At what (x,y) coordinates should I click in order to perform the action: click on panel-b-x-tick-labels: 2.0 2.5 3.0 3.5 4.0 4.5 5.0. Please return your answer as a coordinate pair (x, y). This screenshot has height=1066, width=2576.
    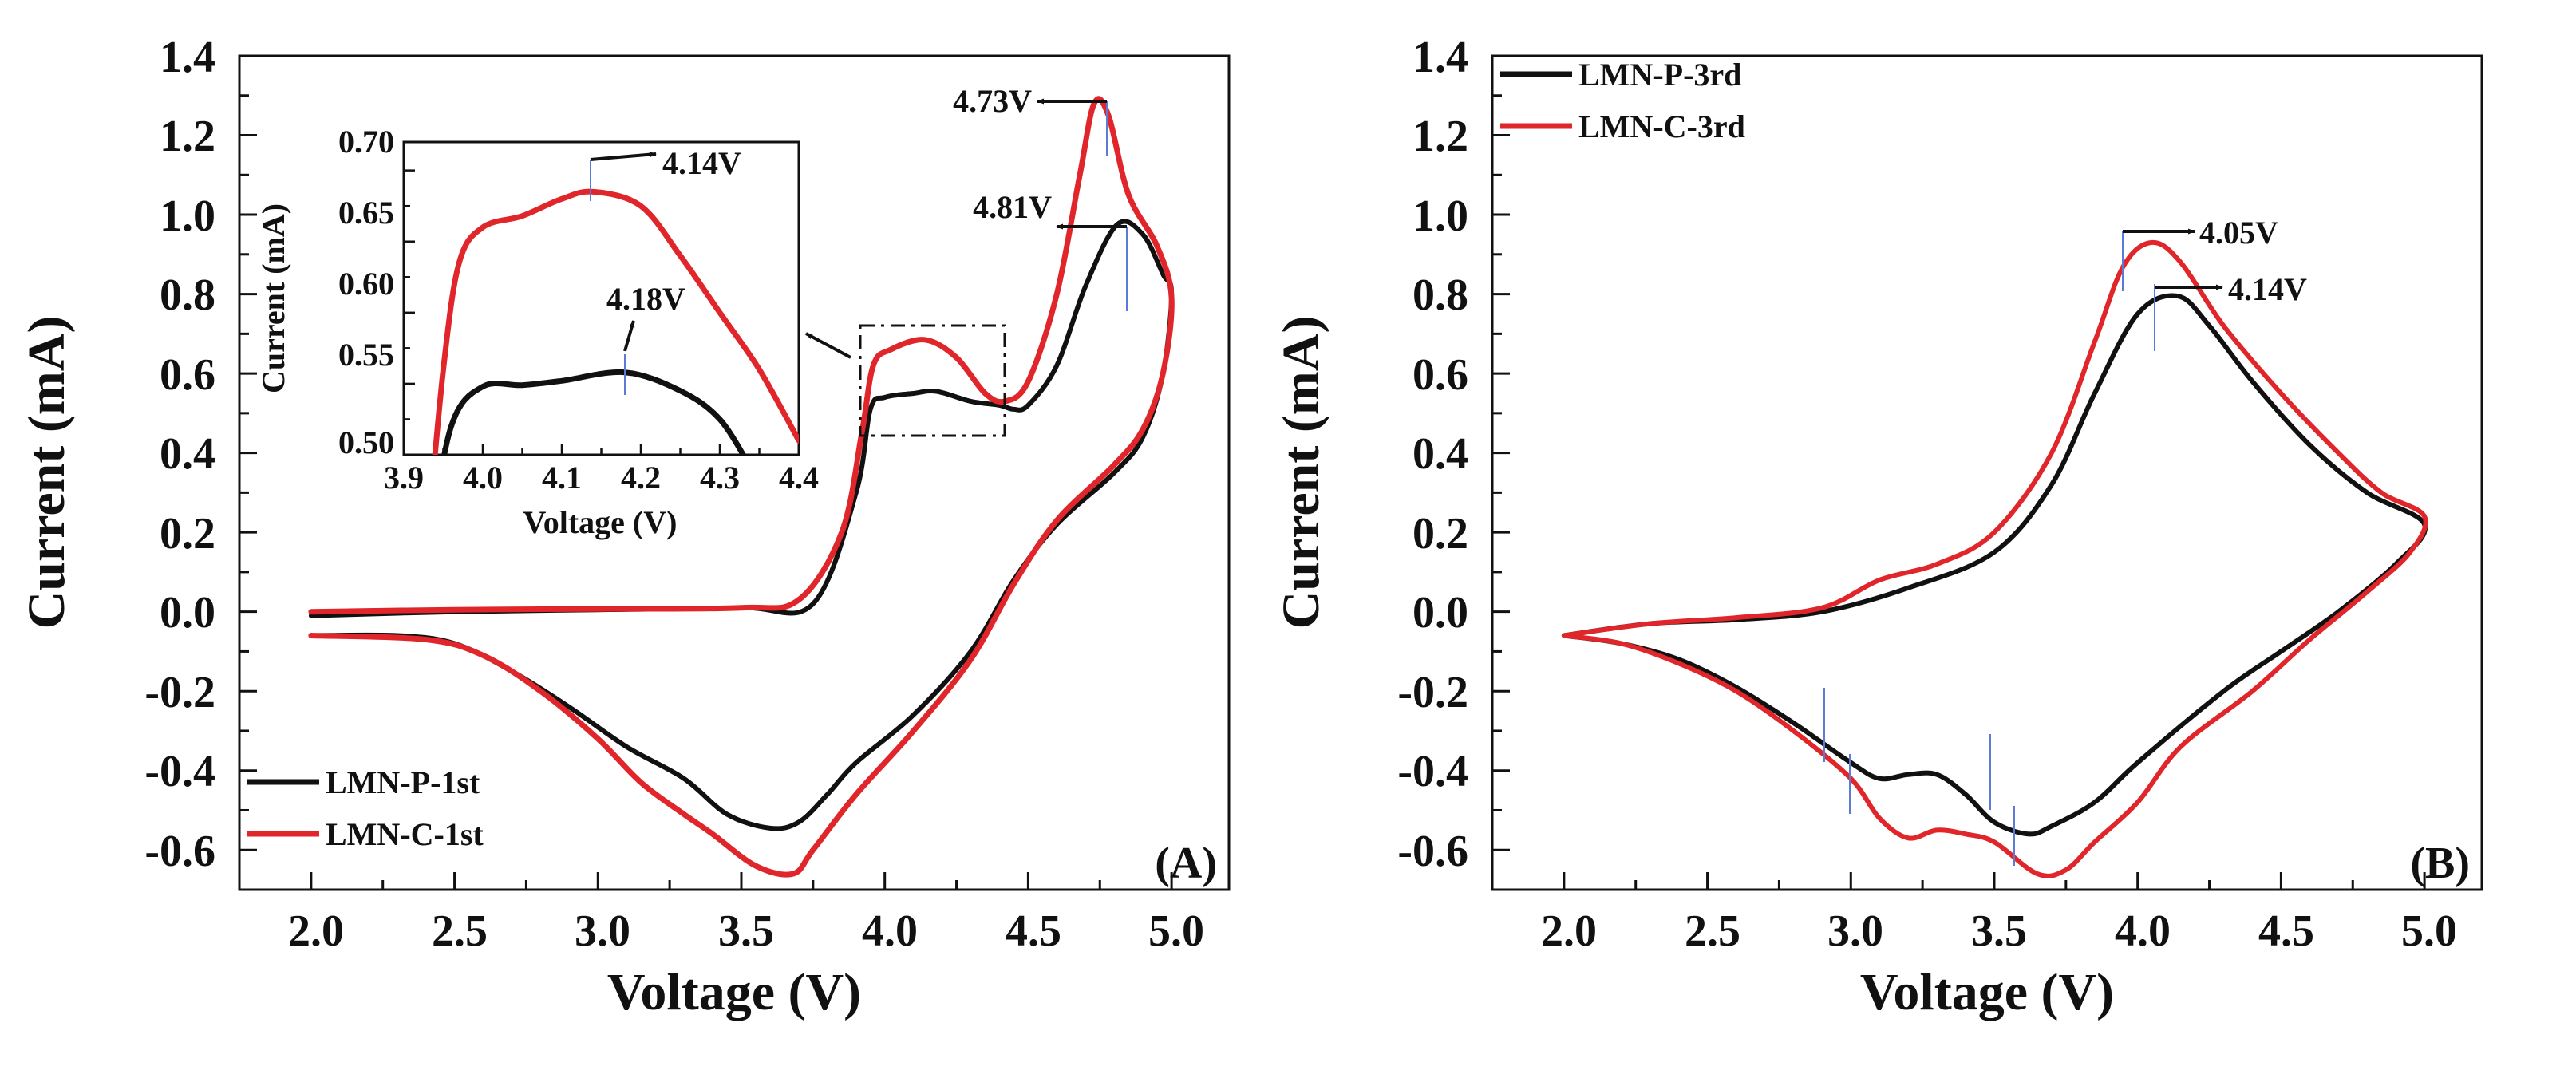
    Looking at the image, I should click on (1999, 931).